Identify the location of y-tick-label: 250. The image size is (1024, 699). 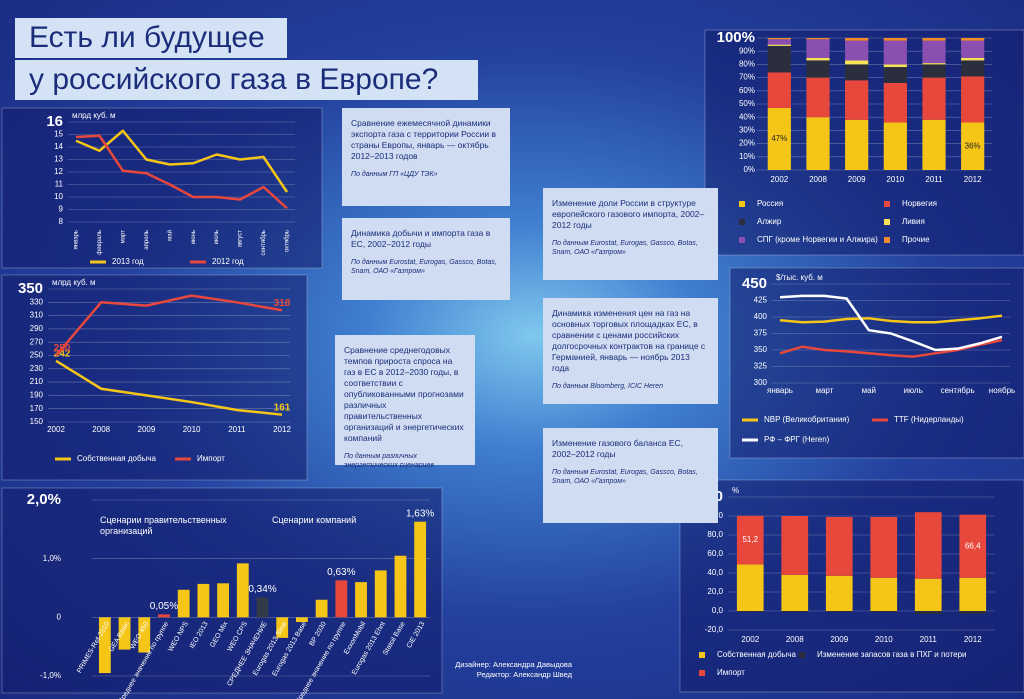
(37, 355).